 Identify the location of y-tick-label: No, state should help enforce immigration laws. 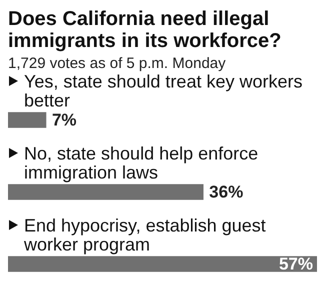
(141, 163).